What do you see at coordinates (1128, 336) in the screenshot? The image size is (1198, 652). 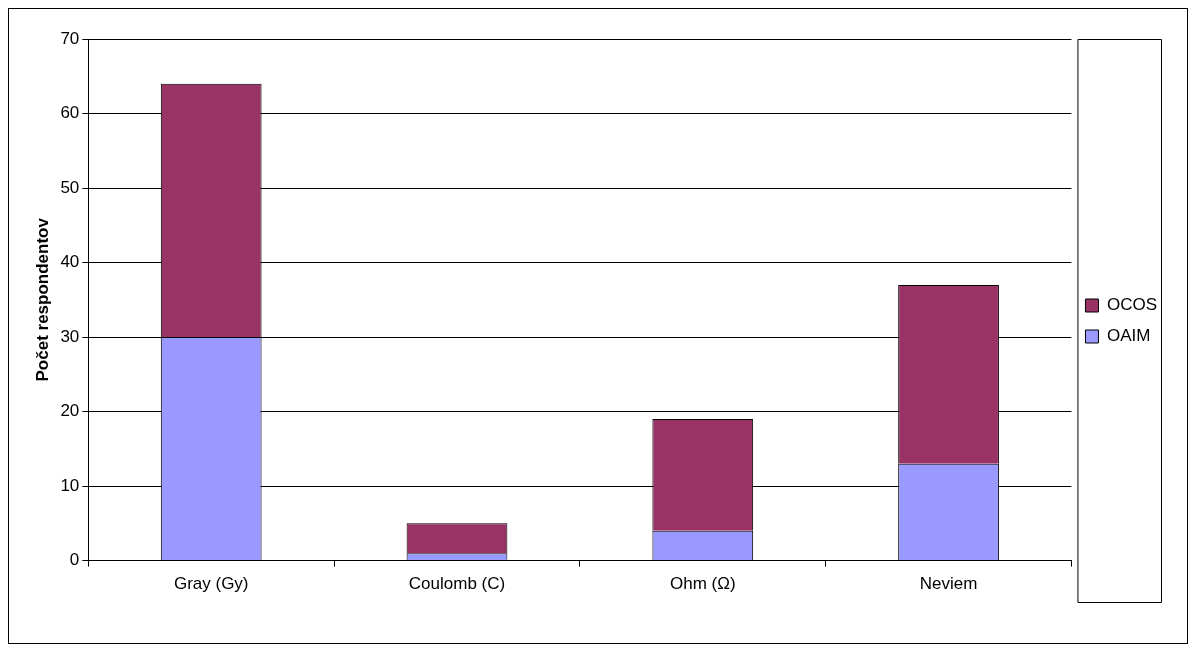 I see `legend-label: OAIM` at bounding box center [1128, 336].